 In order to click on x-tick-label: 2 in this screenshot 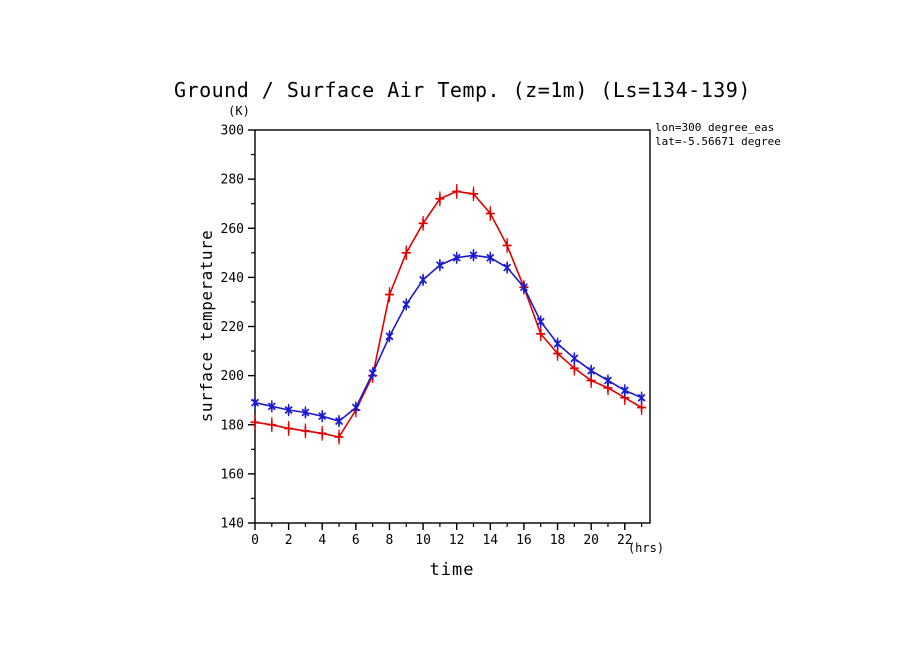, I will do `click(289, 540)`.